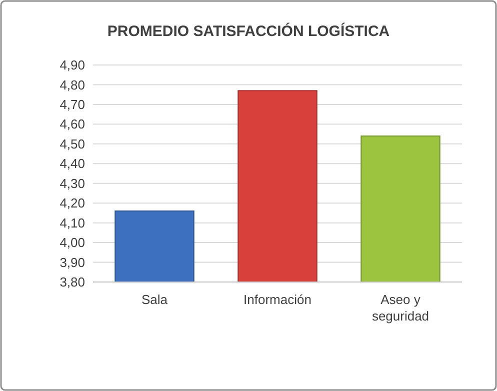  What do you see at coordinates (72, 262) in the screenshot?
I see `y-tick-label: 3,90` at bounding box center [72, 262].